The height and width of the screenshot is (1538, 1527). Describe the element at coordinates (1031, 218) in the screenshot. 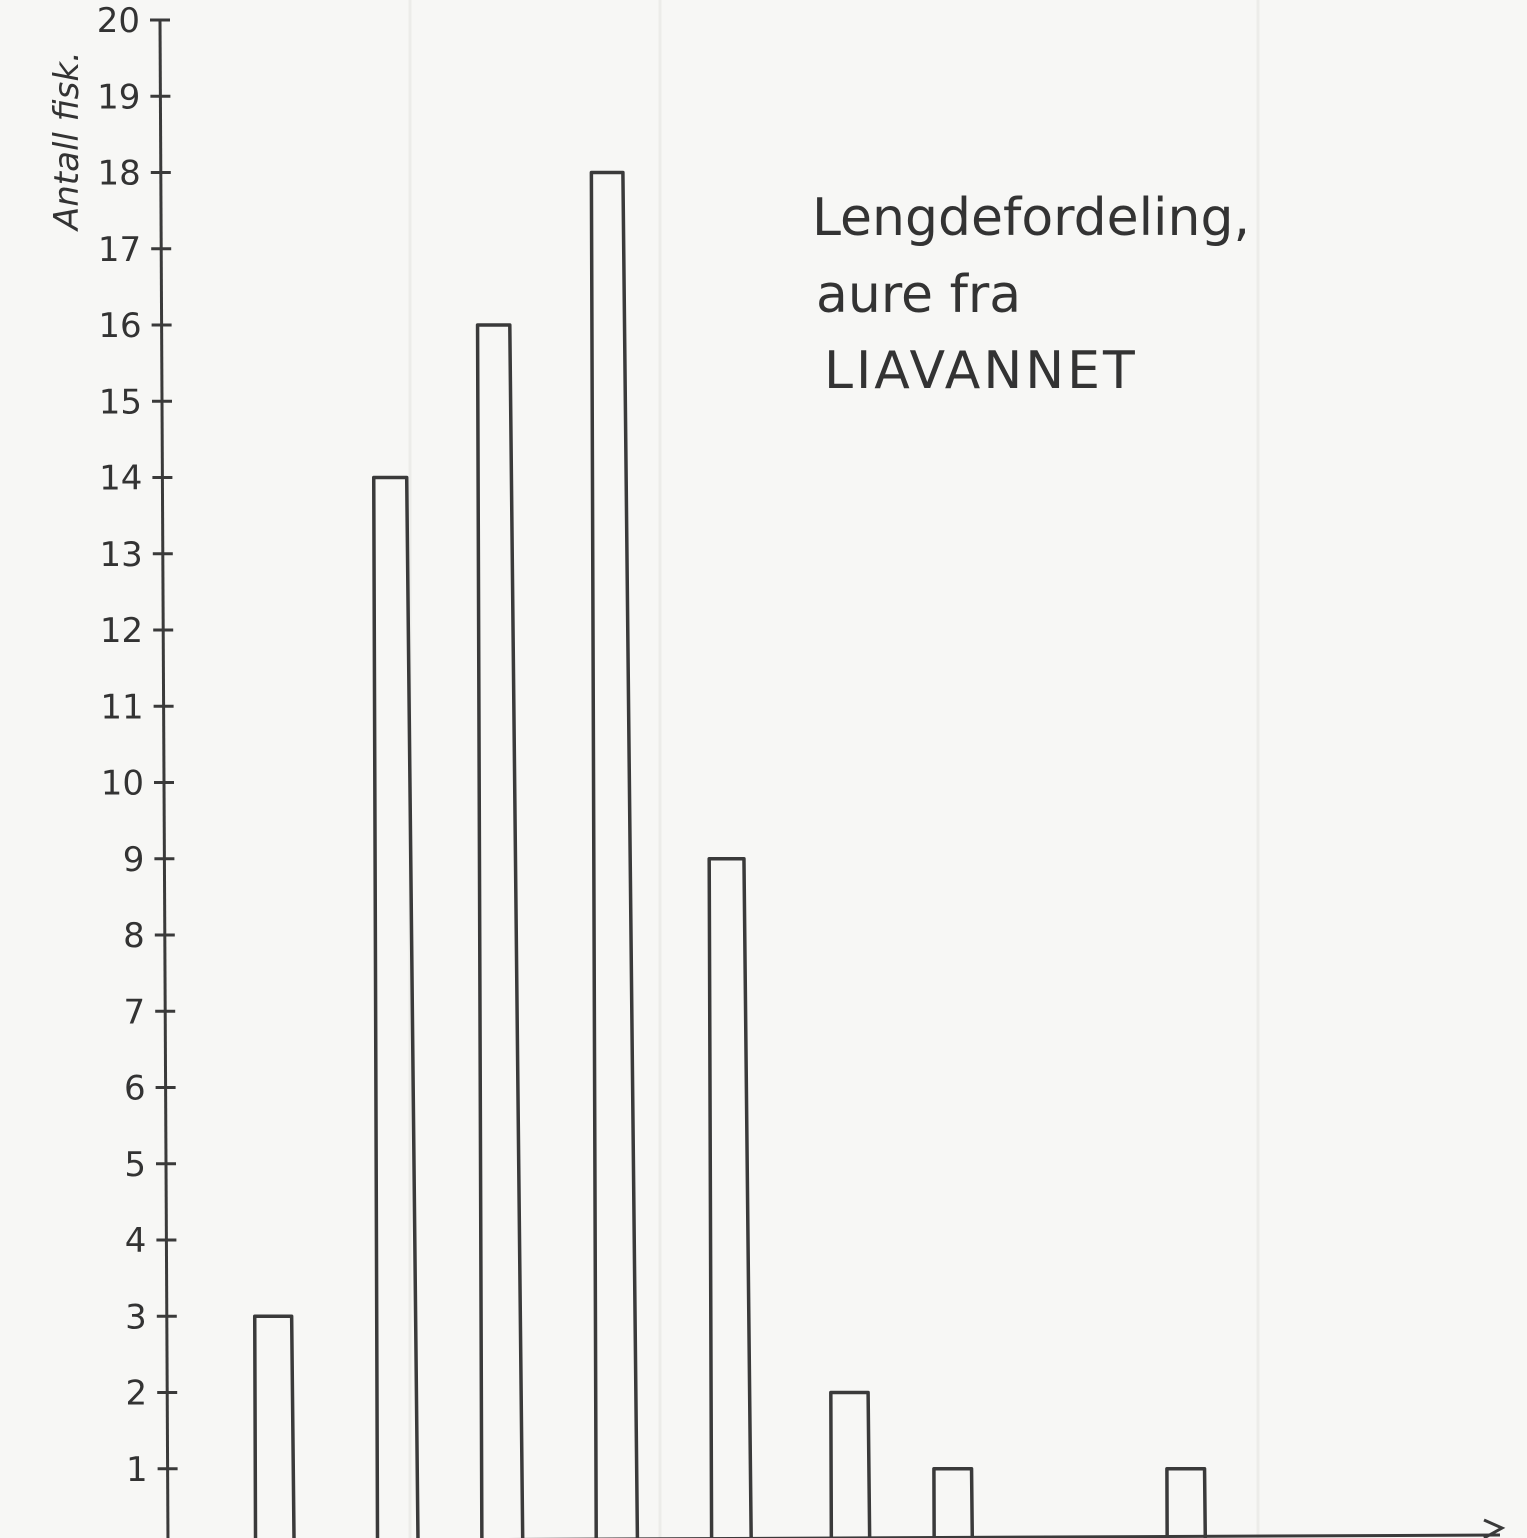

I see `title-line-1: Lengdefordeling,` at that location.